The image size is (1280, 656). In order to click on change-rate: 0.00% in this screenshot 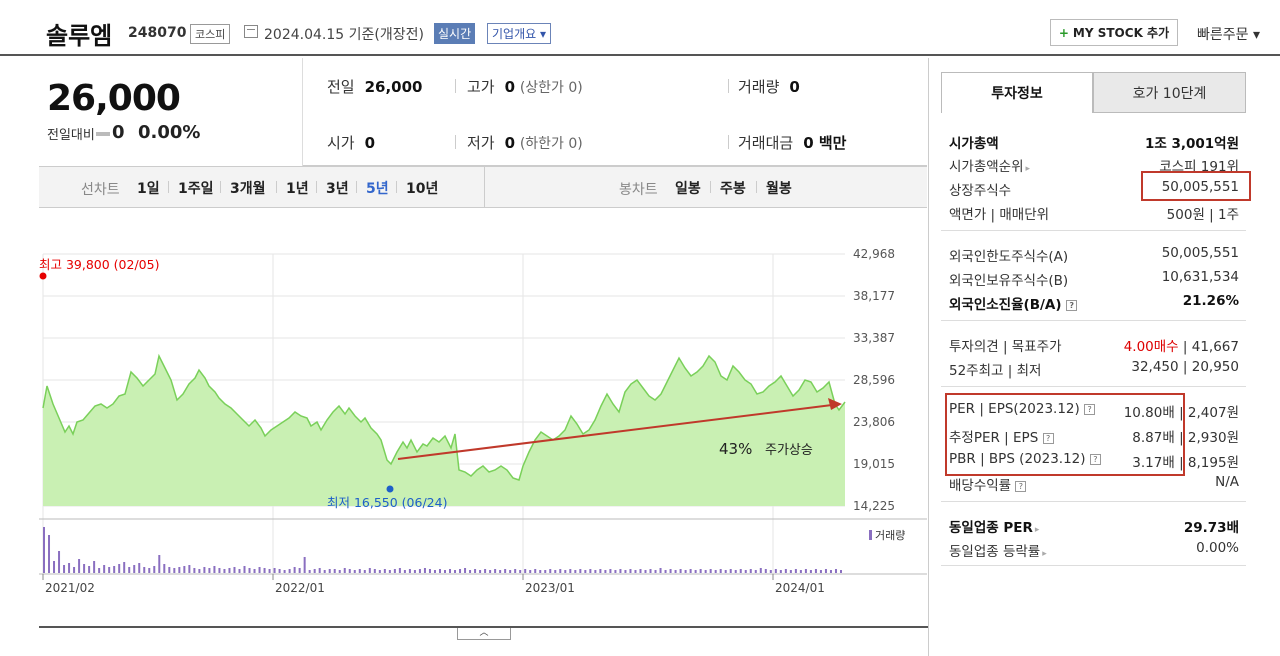, I will do `click(169, 132)`.